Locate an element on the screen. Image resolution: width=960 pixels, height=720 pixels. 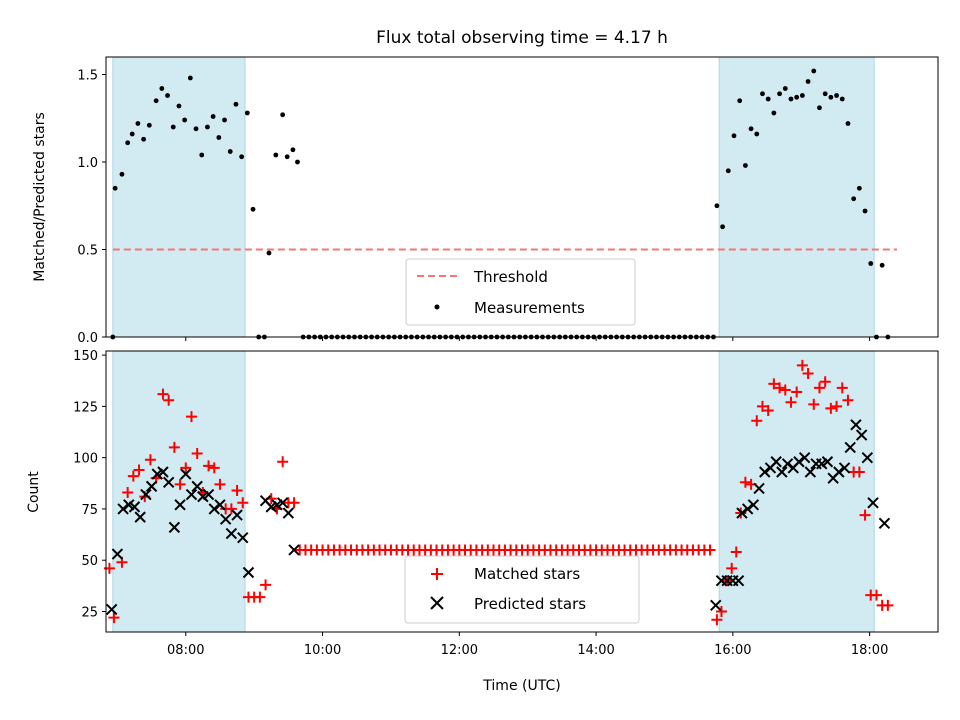
legend-matched-label: Matched stars is located at coordinates (527, 574).